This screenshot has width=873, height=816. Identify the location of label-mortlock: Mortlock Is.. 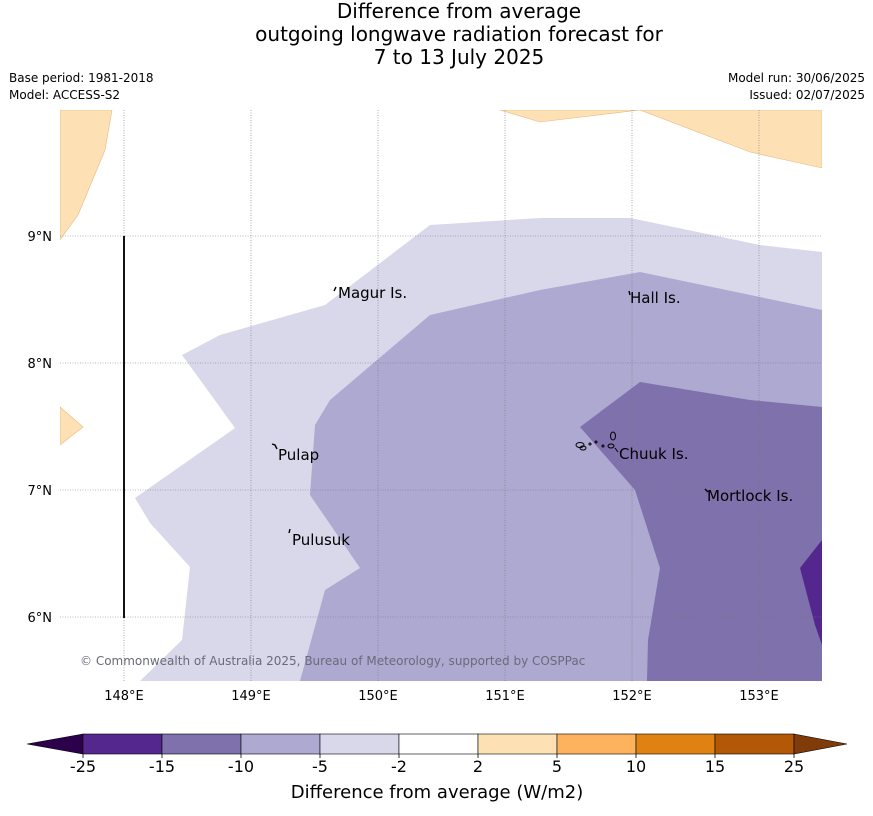
(750, 496).